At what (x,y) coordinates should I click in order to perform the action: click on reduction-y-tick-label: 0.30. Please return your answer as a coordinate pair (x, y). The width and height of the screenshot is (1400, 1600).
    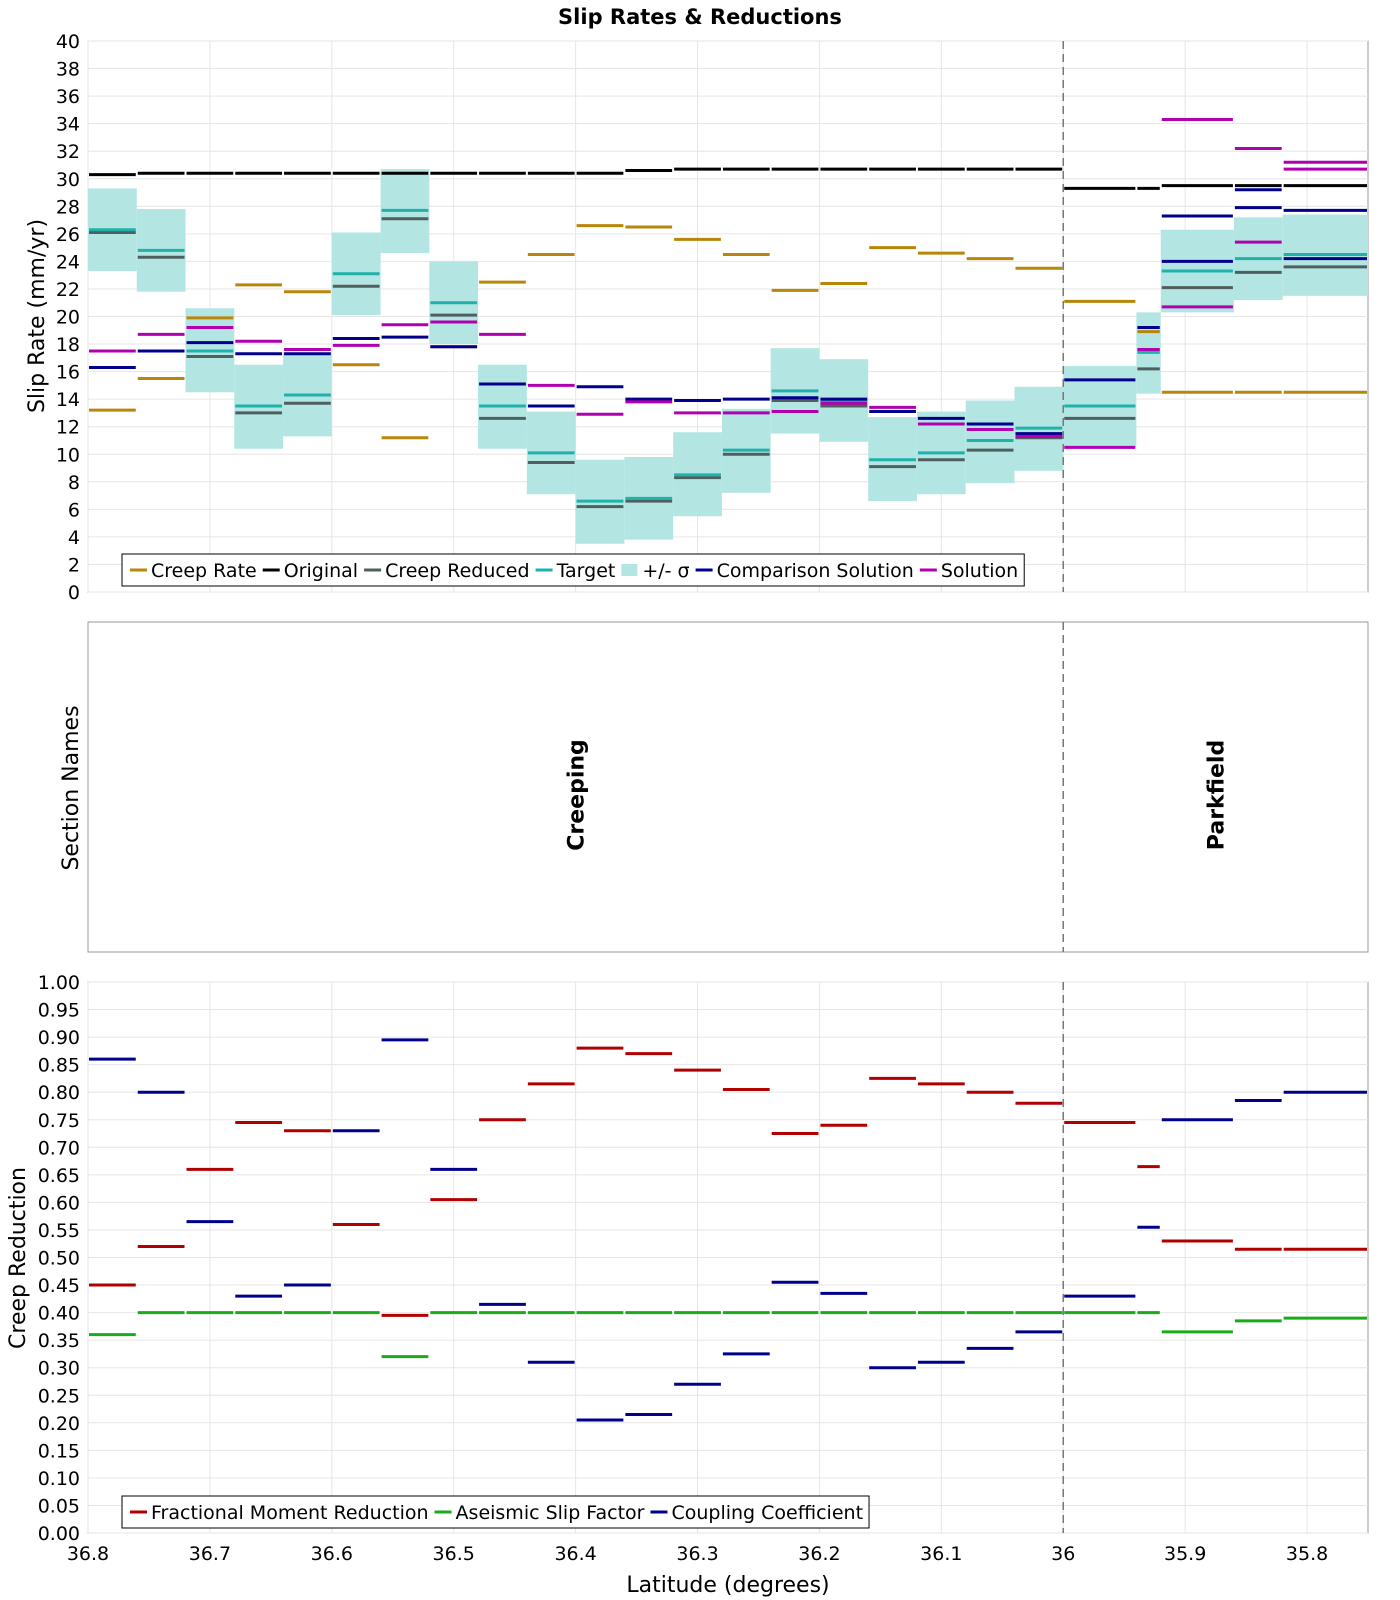
    Looking at the image, I should click on (59, 1369).